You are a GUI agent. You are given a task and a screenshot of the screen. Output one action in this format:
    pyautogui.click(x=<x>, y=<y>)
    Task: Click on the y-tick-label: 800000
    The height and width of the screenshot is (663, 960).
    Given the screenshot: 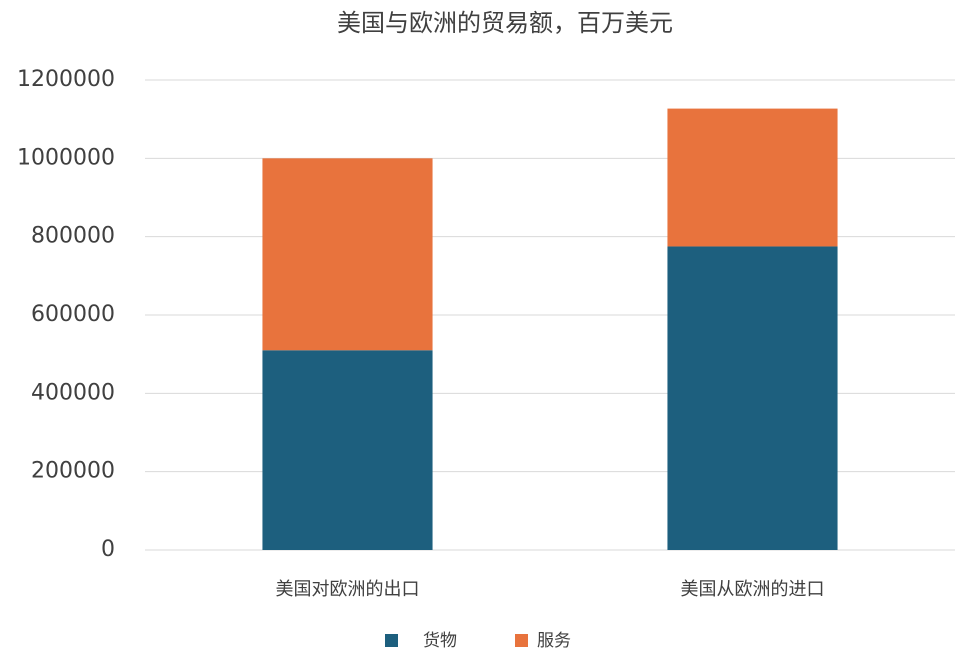 What is the action you would take?
    pyautogui.click(x=73, y=236)
    